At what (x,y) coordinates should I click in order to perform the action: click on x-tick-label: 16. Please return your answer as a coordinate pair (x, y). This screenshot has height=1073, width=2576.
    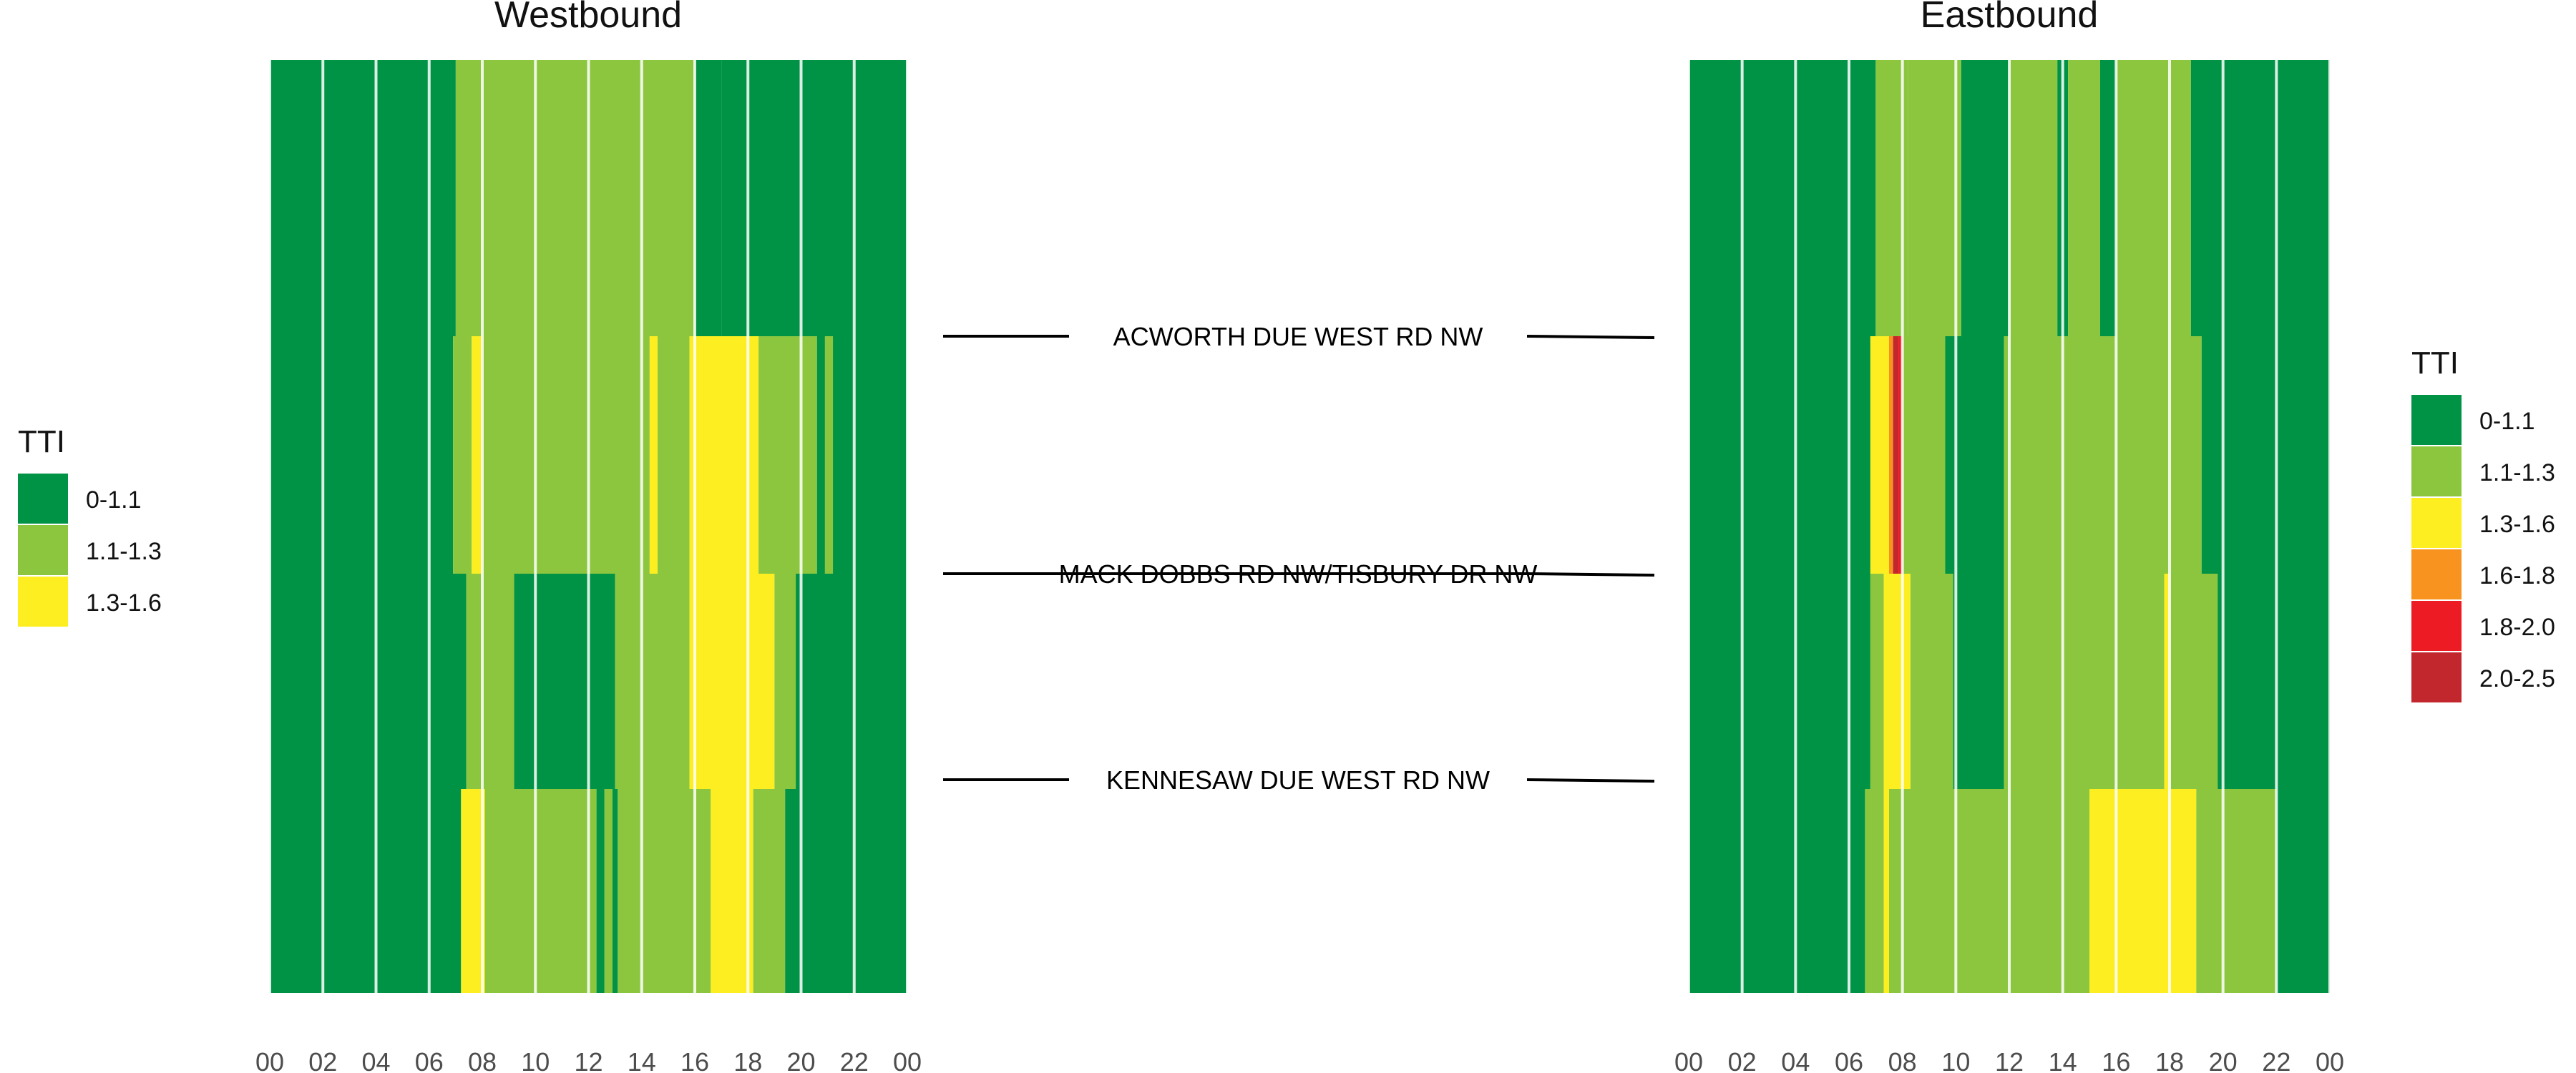
    Looking at the image, I should click on (2116, 1060).